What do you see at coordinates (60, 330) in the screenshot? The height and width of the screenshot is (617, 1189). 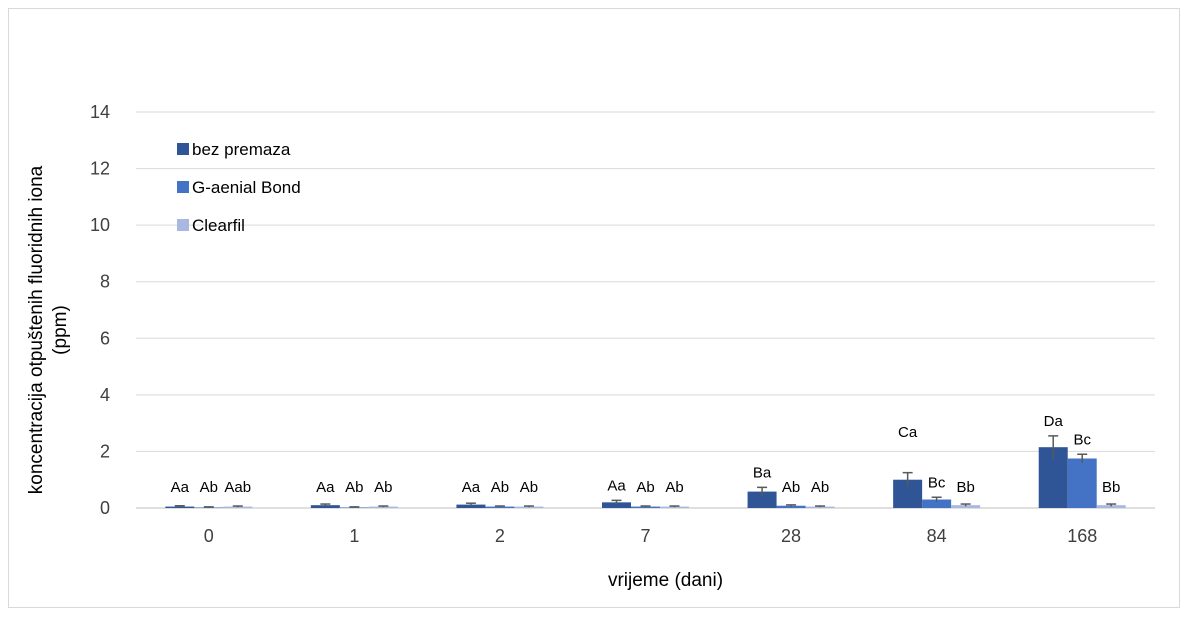 I see `y-axis-title-line: (ppm)` at bounding box center [60, 330].